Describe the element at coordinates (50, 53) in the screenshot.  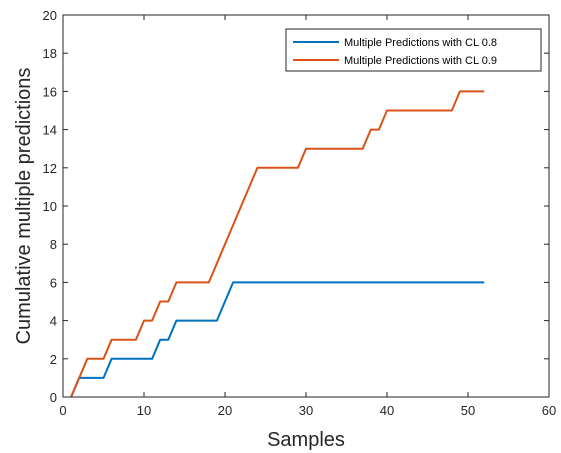
I see `y-tick-label: 18` at that location.